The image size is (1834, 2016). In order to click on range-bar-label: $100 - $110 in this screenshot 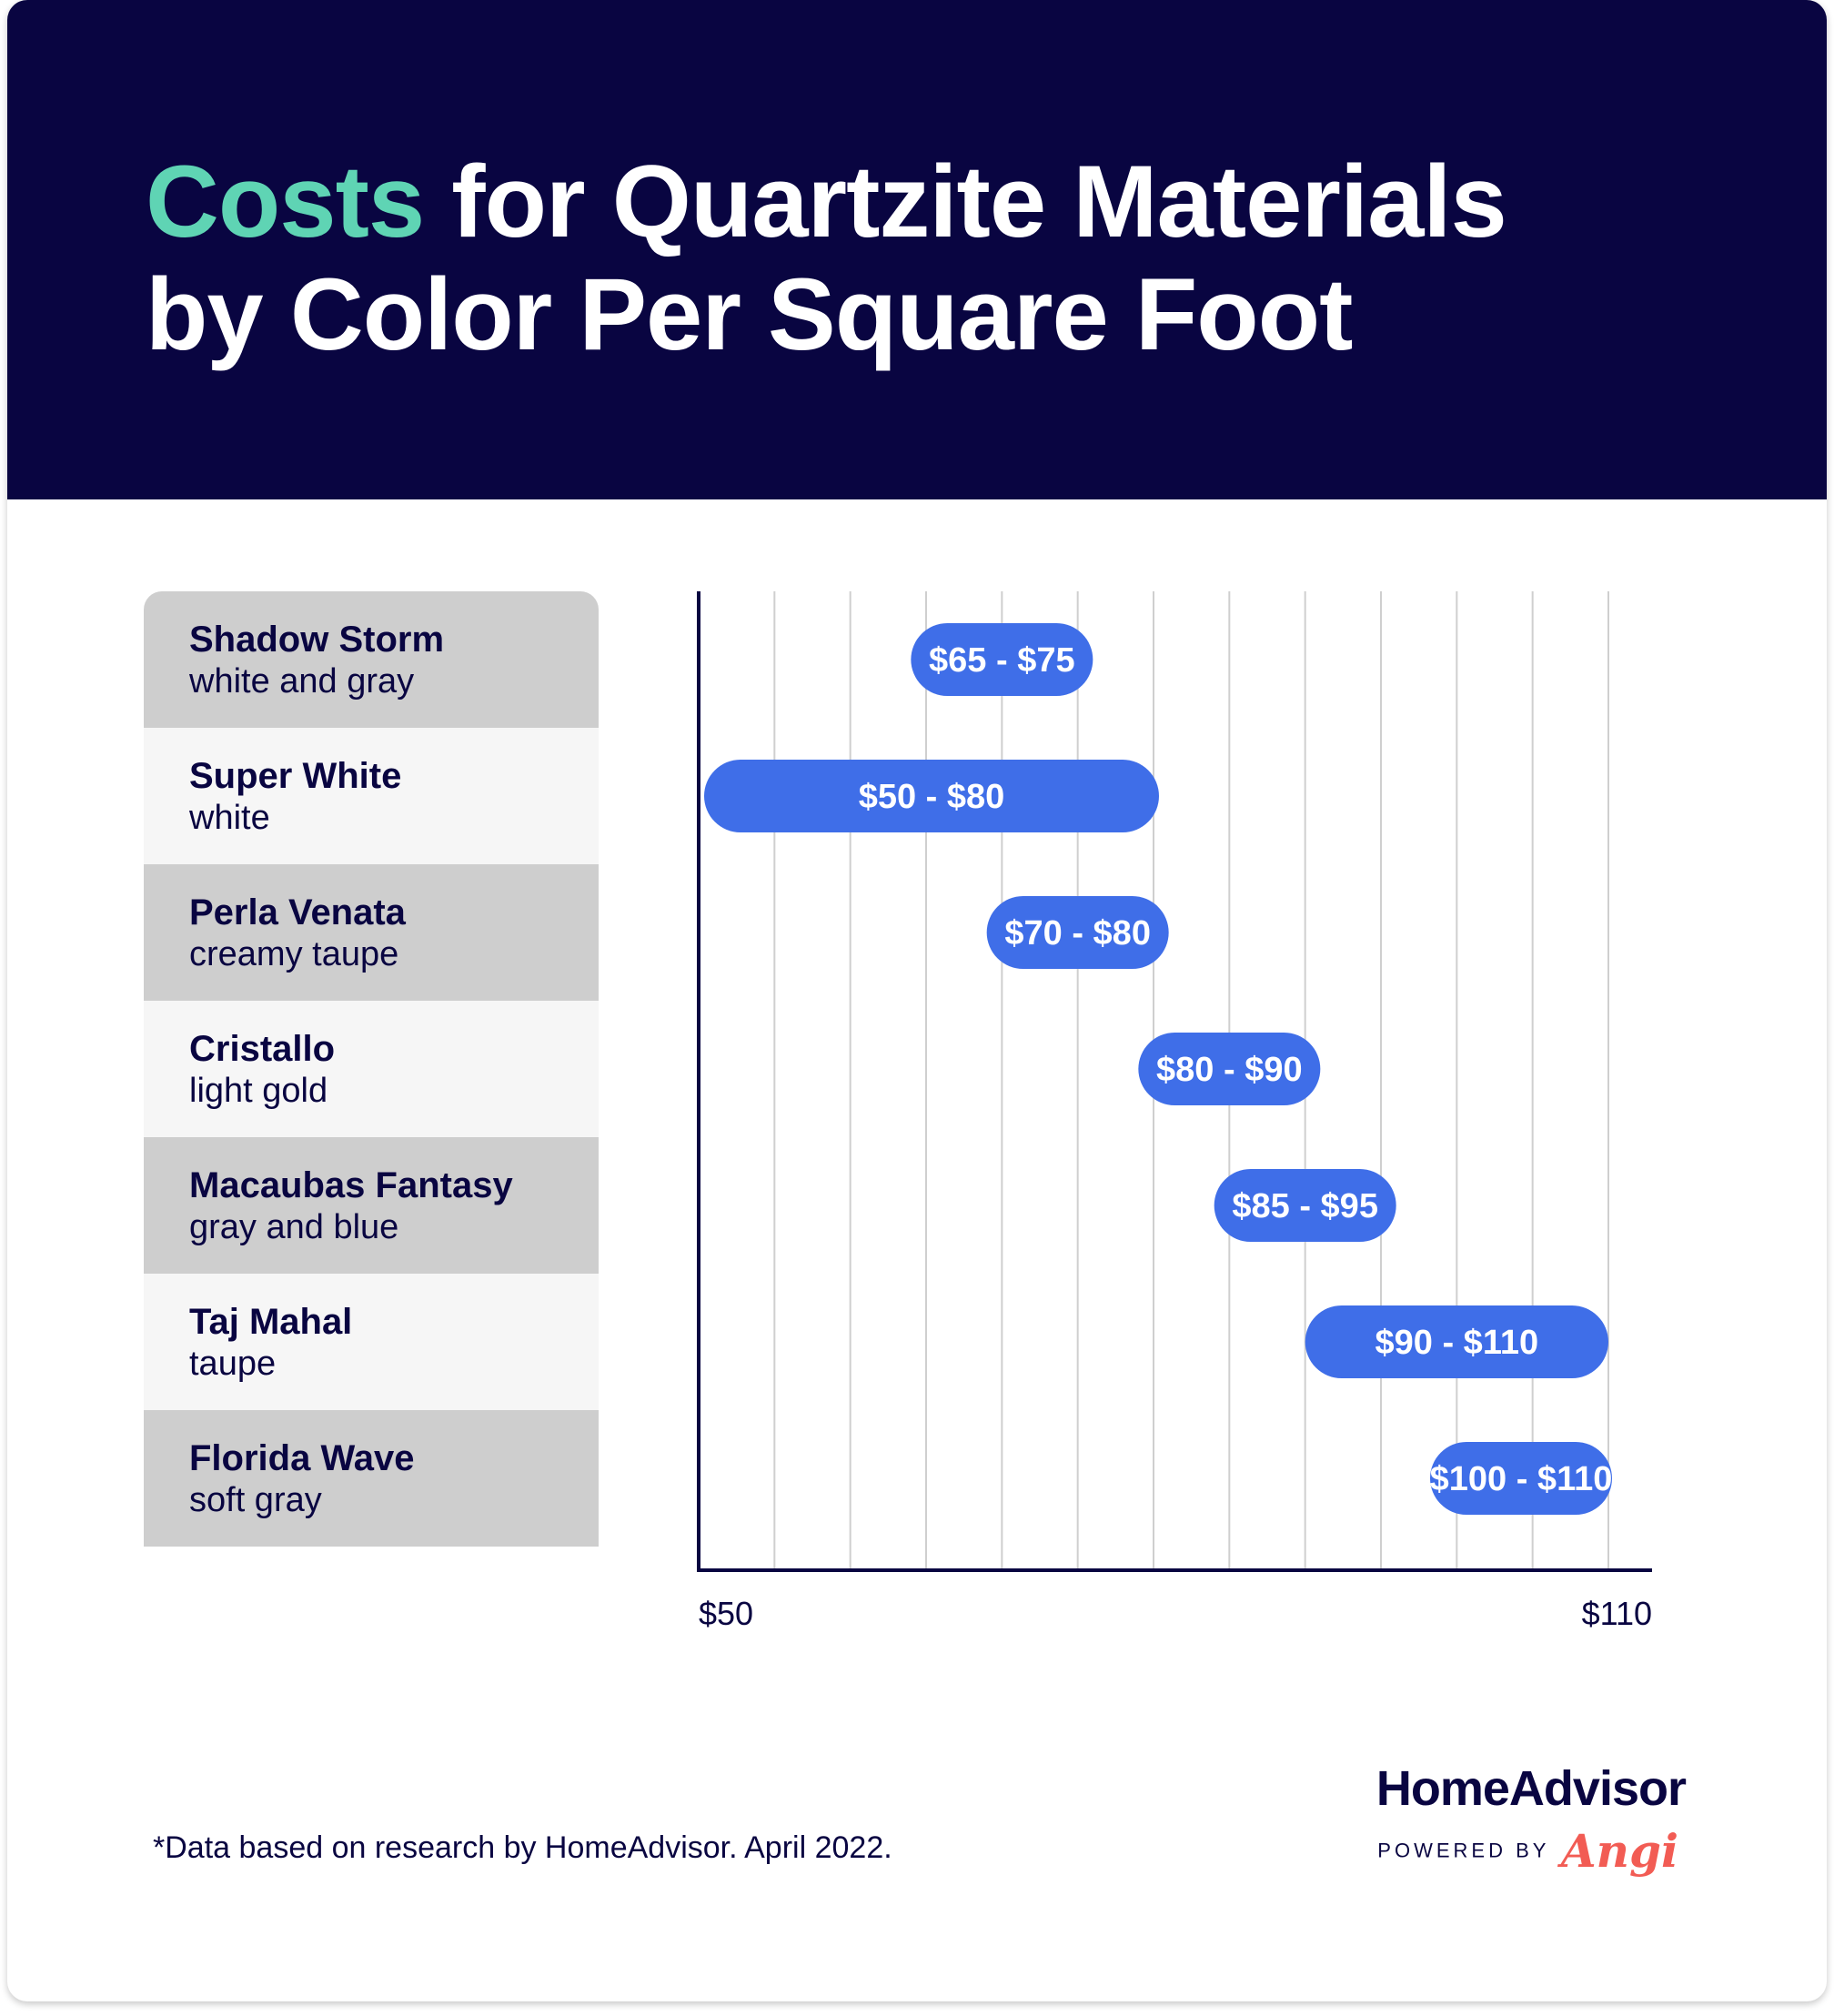, I will do `click(1522, 1479)`.